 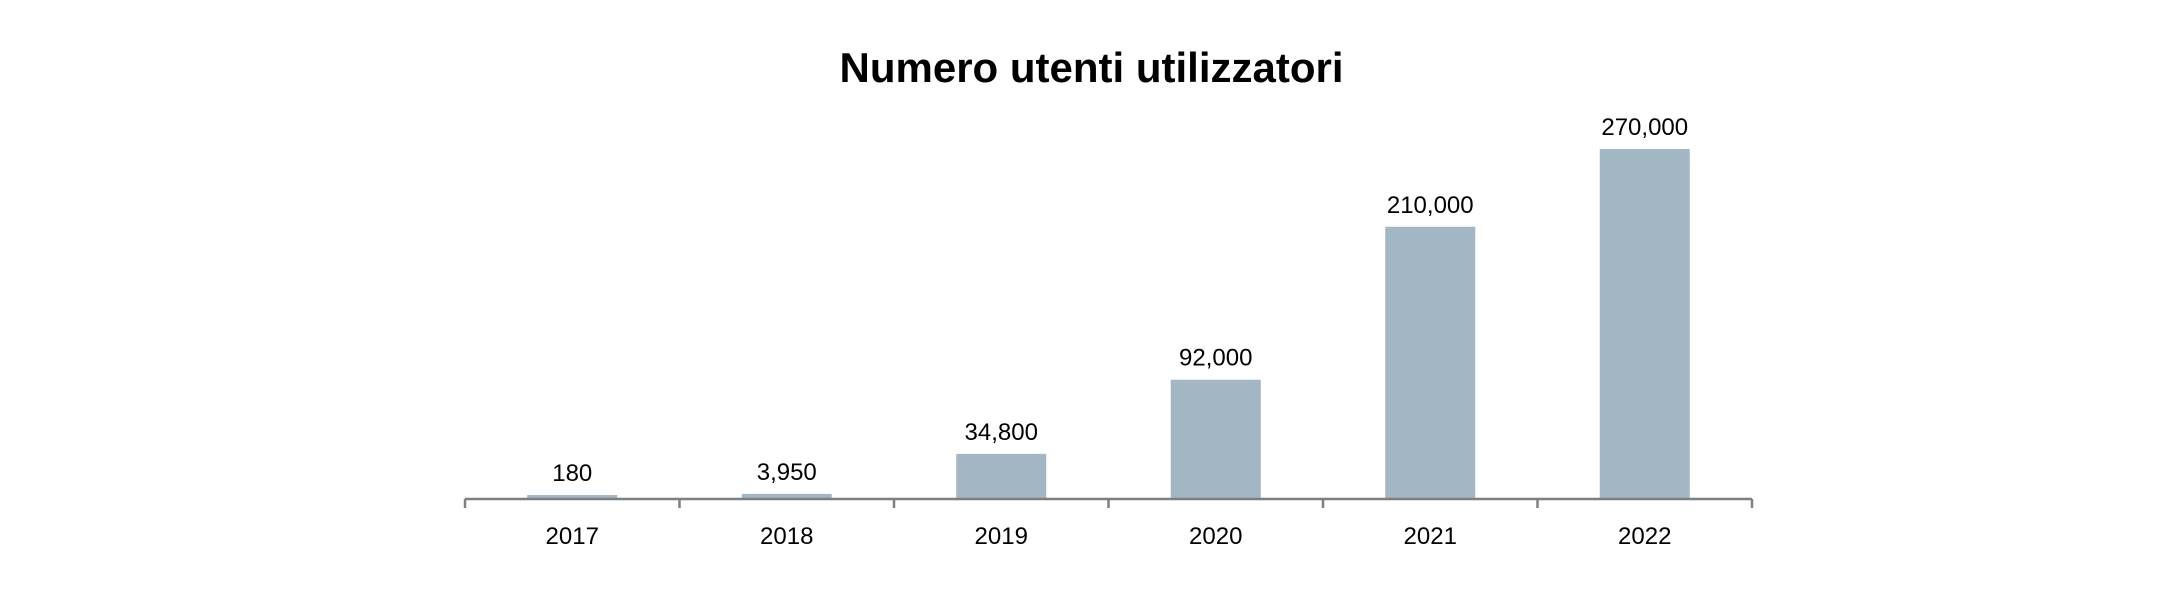 What do you see at coordinates (1091, 67) in the screenshot?
I see `chart-title: Numero utenti utilizzatori` at bounding box center [1091, 67].